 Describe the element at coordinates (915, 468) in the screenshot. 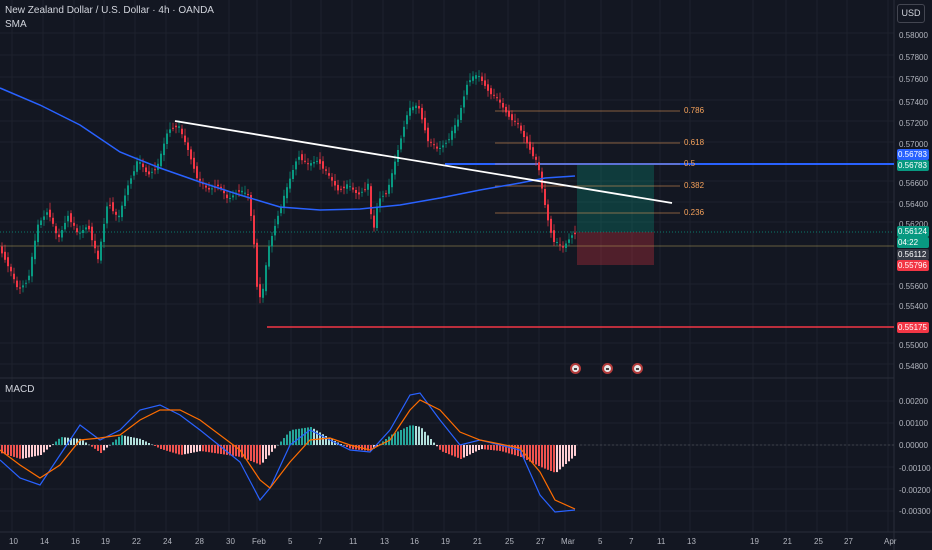

I see `macd-axis-label: -0.00100` at that location.